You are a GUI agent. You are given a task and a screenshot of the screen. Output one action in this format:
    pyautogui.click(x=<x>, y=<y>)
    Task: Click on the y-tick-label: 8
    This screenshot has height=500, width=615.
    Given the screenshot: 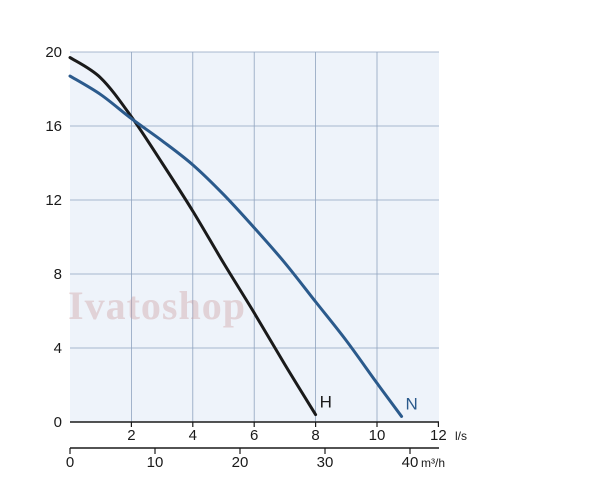 What is the action you would take?
    pyautogui.click(x=58, y=274)
    